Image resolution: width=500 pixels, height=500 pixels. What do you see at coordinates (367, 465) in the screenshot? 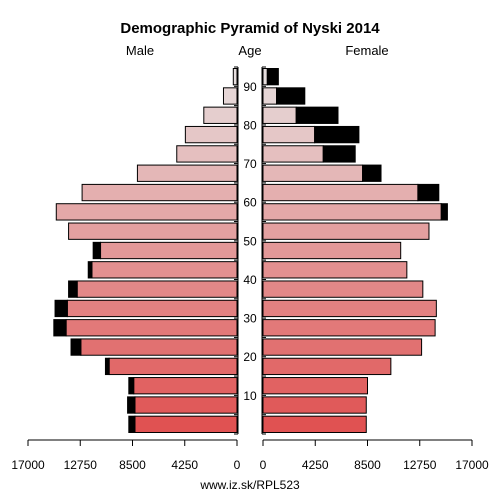
I see `x-tick-label-right: 8500` at bounding box center [367, 465].